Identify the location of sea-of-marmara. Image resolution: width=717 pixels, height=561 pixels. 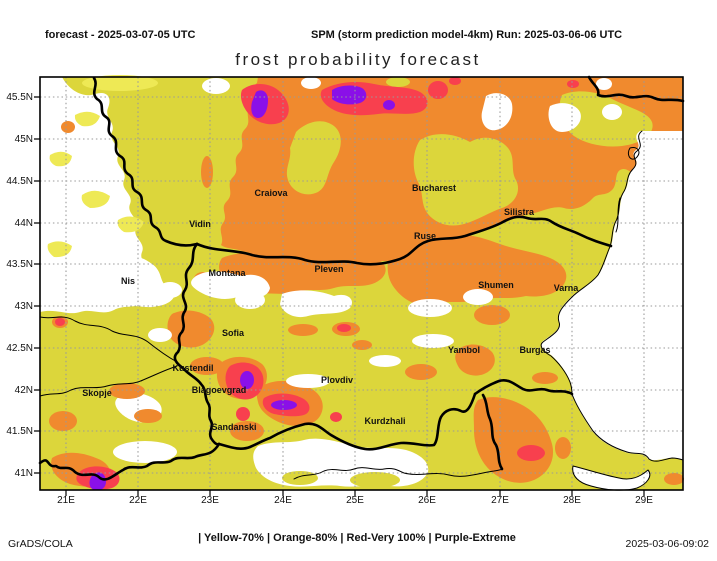
(611, 478).